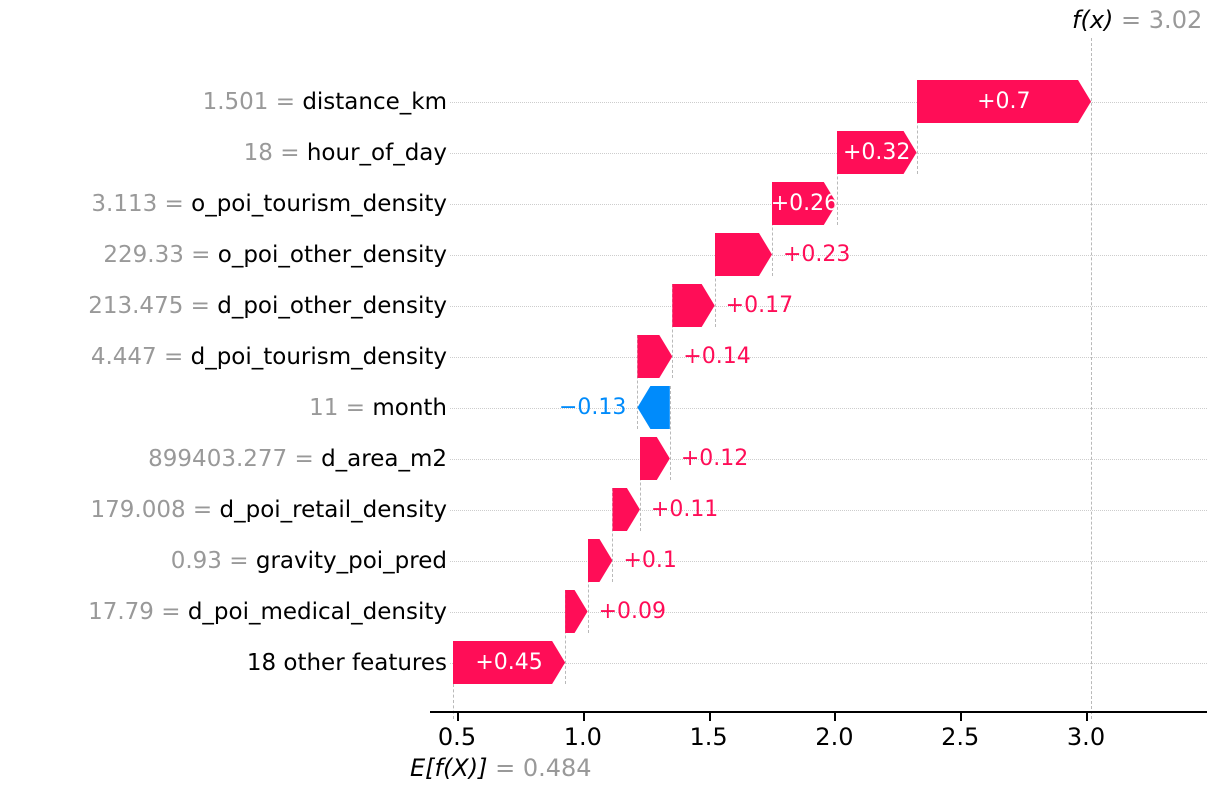  Describe the element at coordinates (317, 611) in the screenshot. I see `feature-name-text: d_poi_medical_density` at that location.